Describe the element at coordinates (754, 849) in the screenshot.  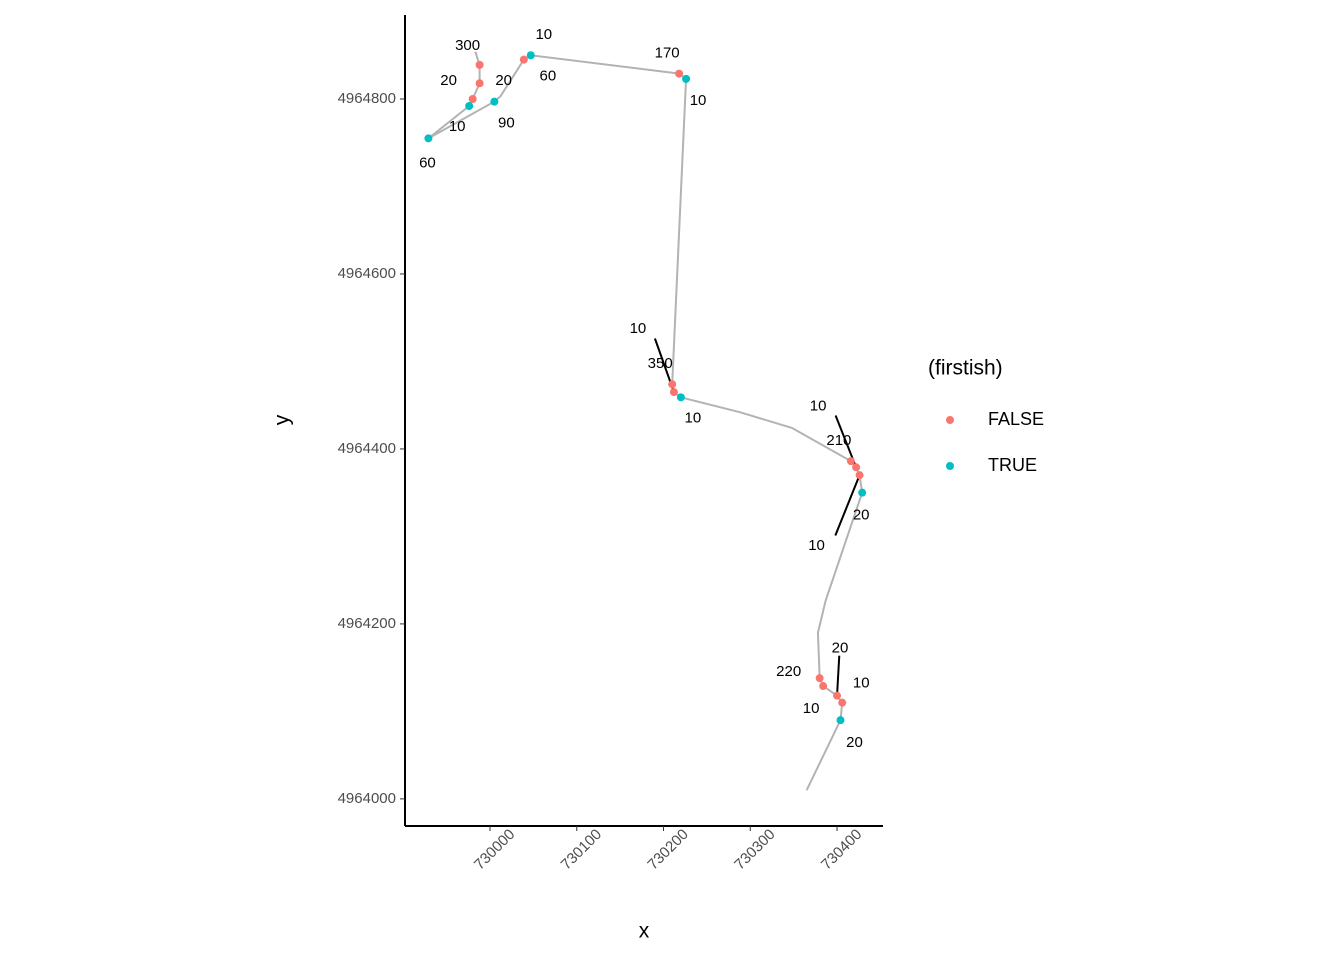
I see `x-tick-label: 730300` at that location.